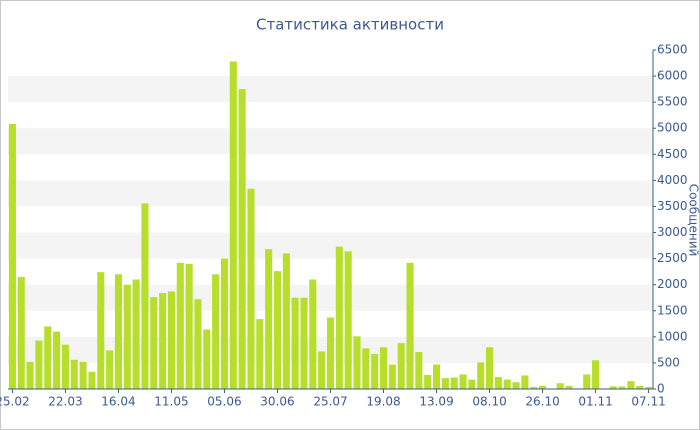 This screenshot has width=700, height=430. I want to click on y-tick-label: 5500, so click(672, 102).